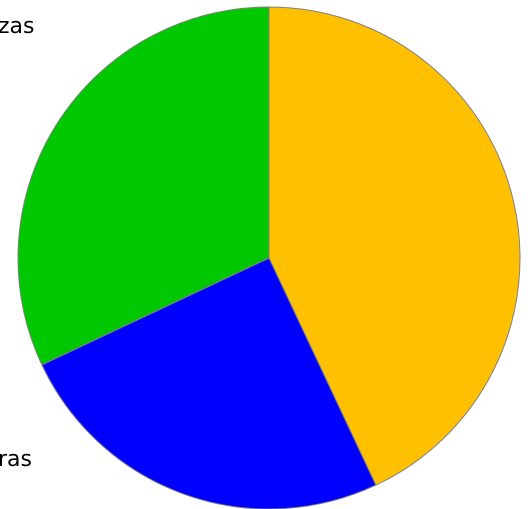  Describe the element at coordinates (17, 26) in the screenshot. I see `slice-label-fragment-top: zas` at that location.